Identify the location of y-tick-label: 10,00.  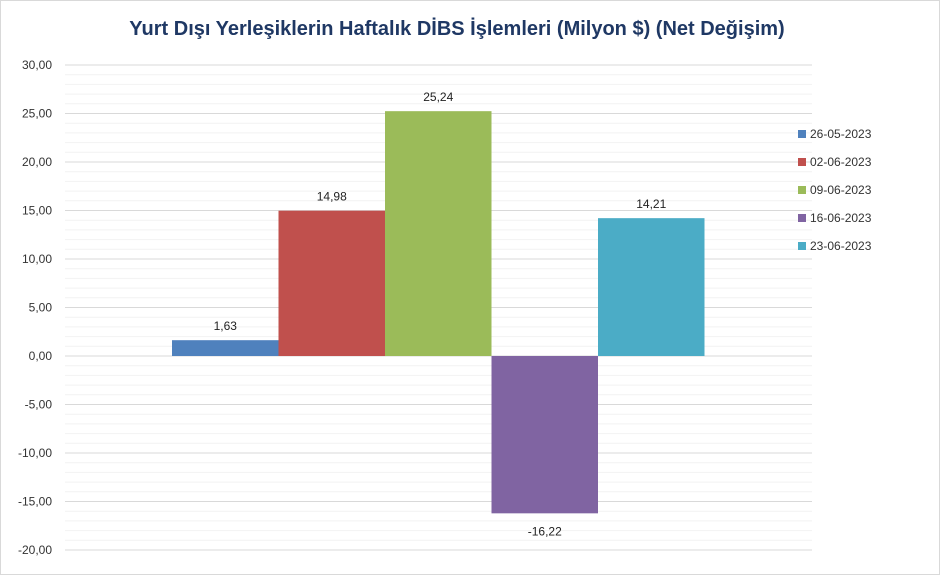
(37, 259).